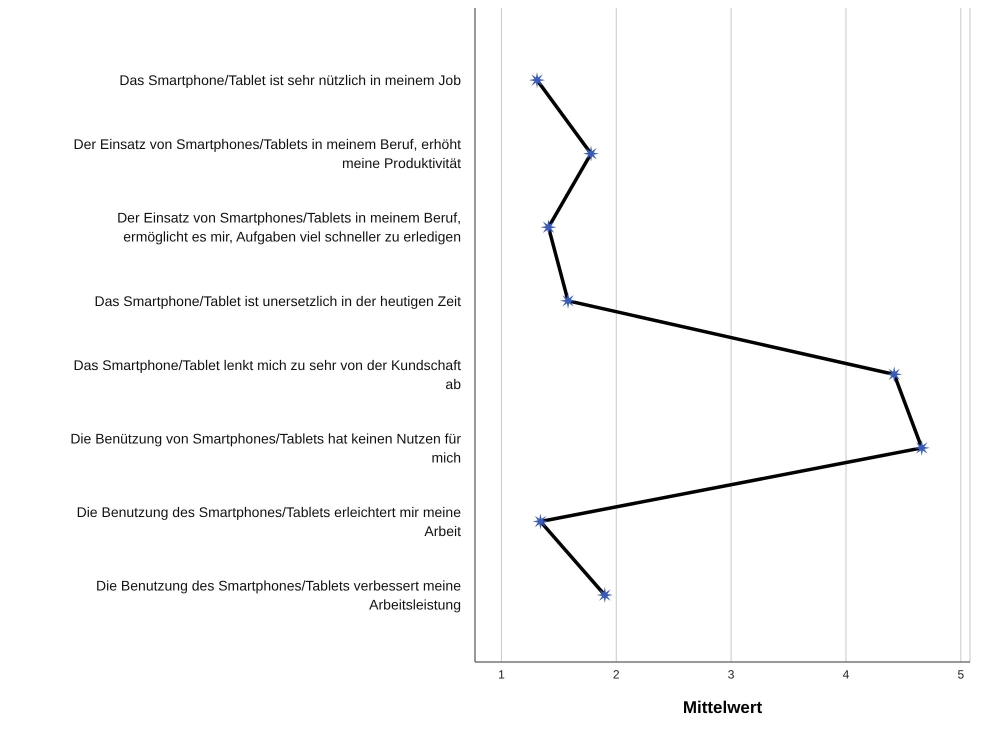  Describe the element at coordinates (266, 448) in the screenshot. I see `y-tick-label: Die Benützung von Smartphones/Tablets hat keinen Nutzen für mich` at that location.